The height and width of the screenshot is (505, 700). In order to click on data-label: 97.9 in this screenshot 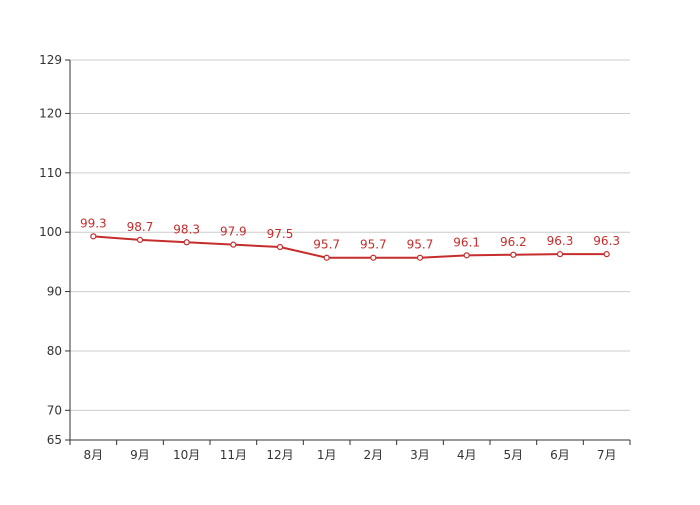, I will do `click(233, 232)`.